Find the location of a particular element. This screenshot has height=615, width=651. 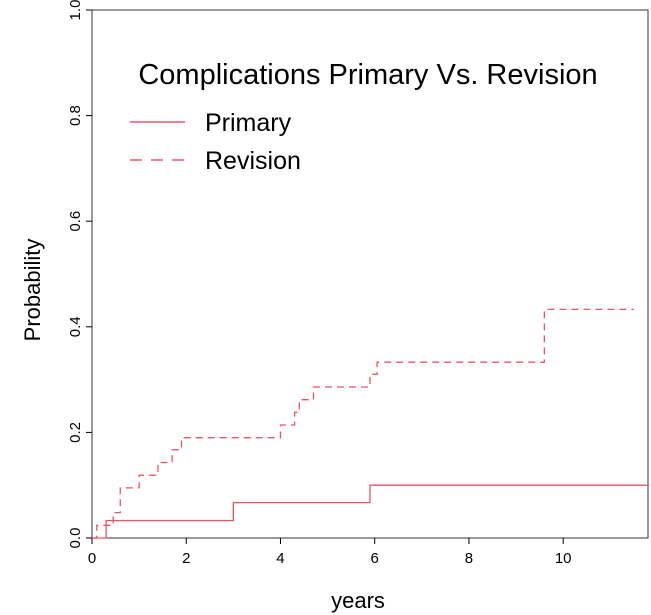

y-tick-label: 0.2 is located at coordinates (75, 432).